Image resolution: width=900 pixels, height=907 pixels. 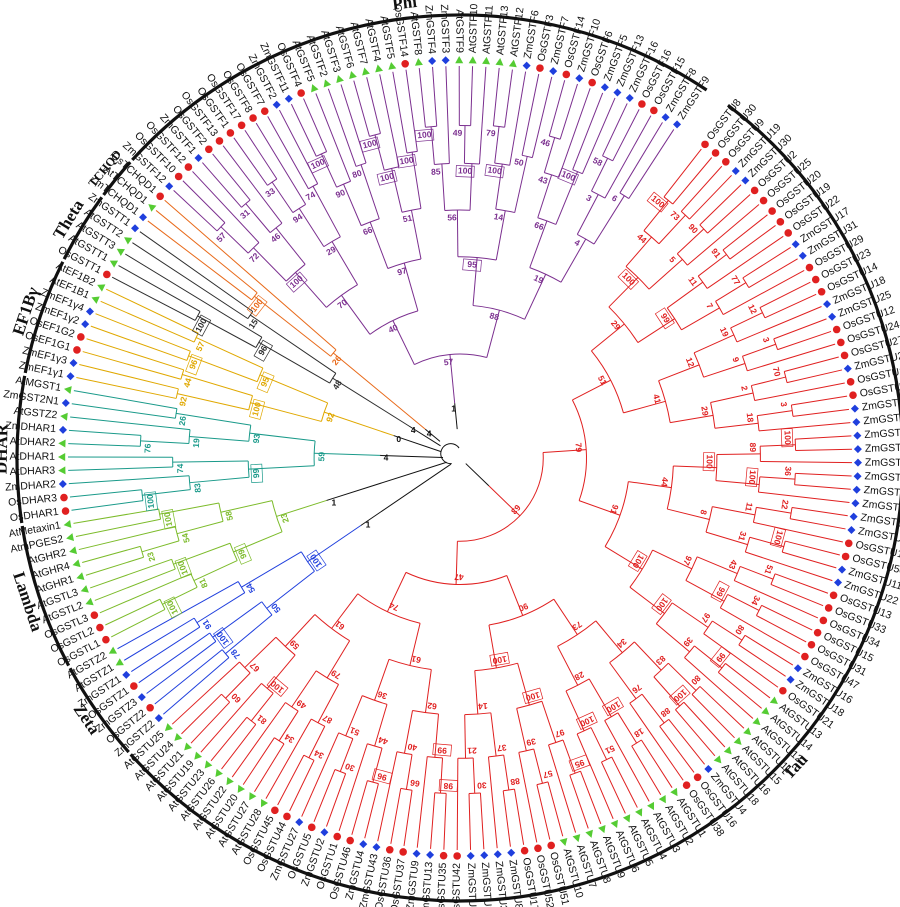 What do you see at coordinates (187, 383) in the screenshot?
I see `bootstrap-value: 44` at bounding box center [187, 383].